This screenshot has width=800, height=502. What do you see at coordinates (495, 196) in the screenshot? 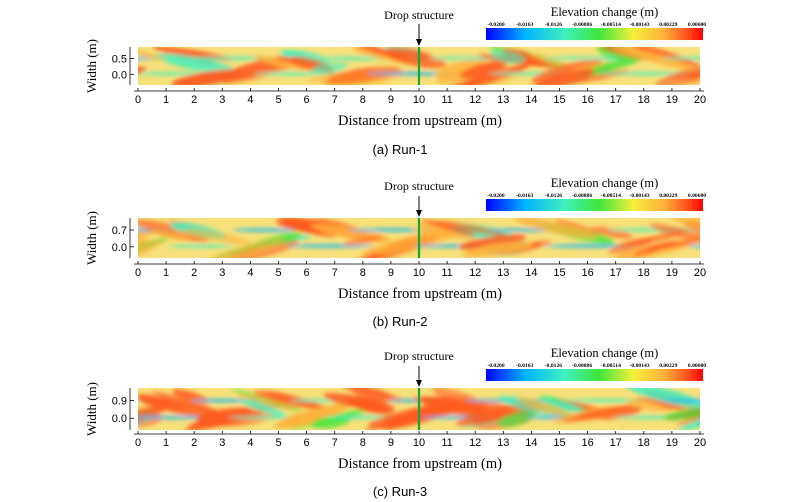
I see `colorbar-tick-label: -0.0200` at bounding box center [495, 196].